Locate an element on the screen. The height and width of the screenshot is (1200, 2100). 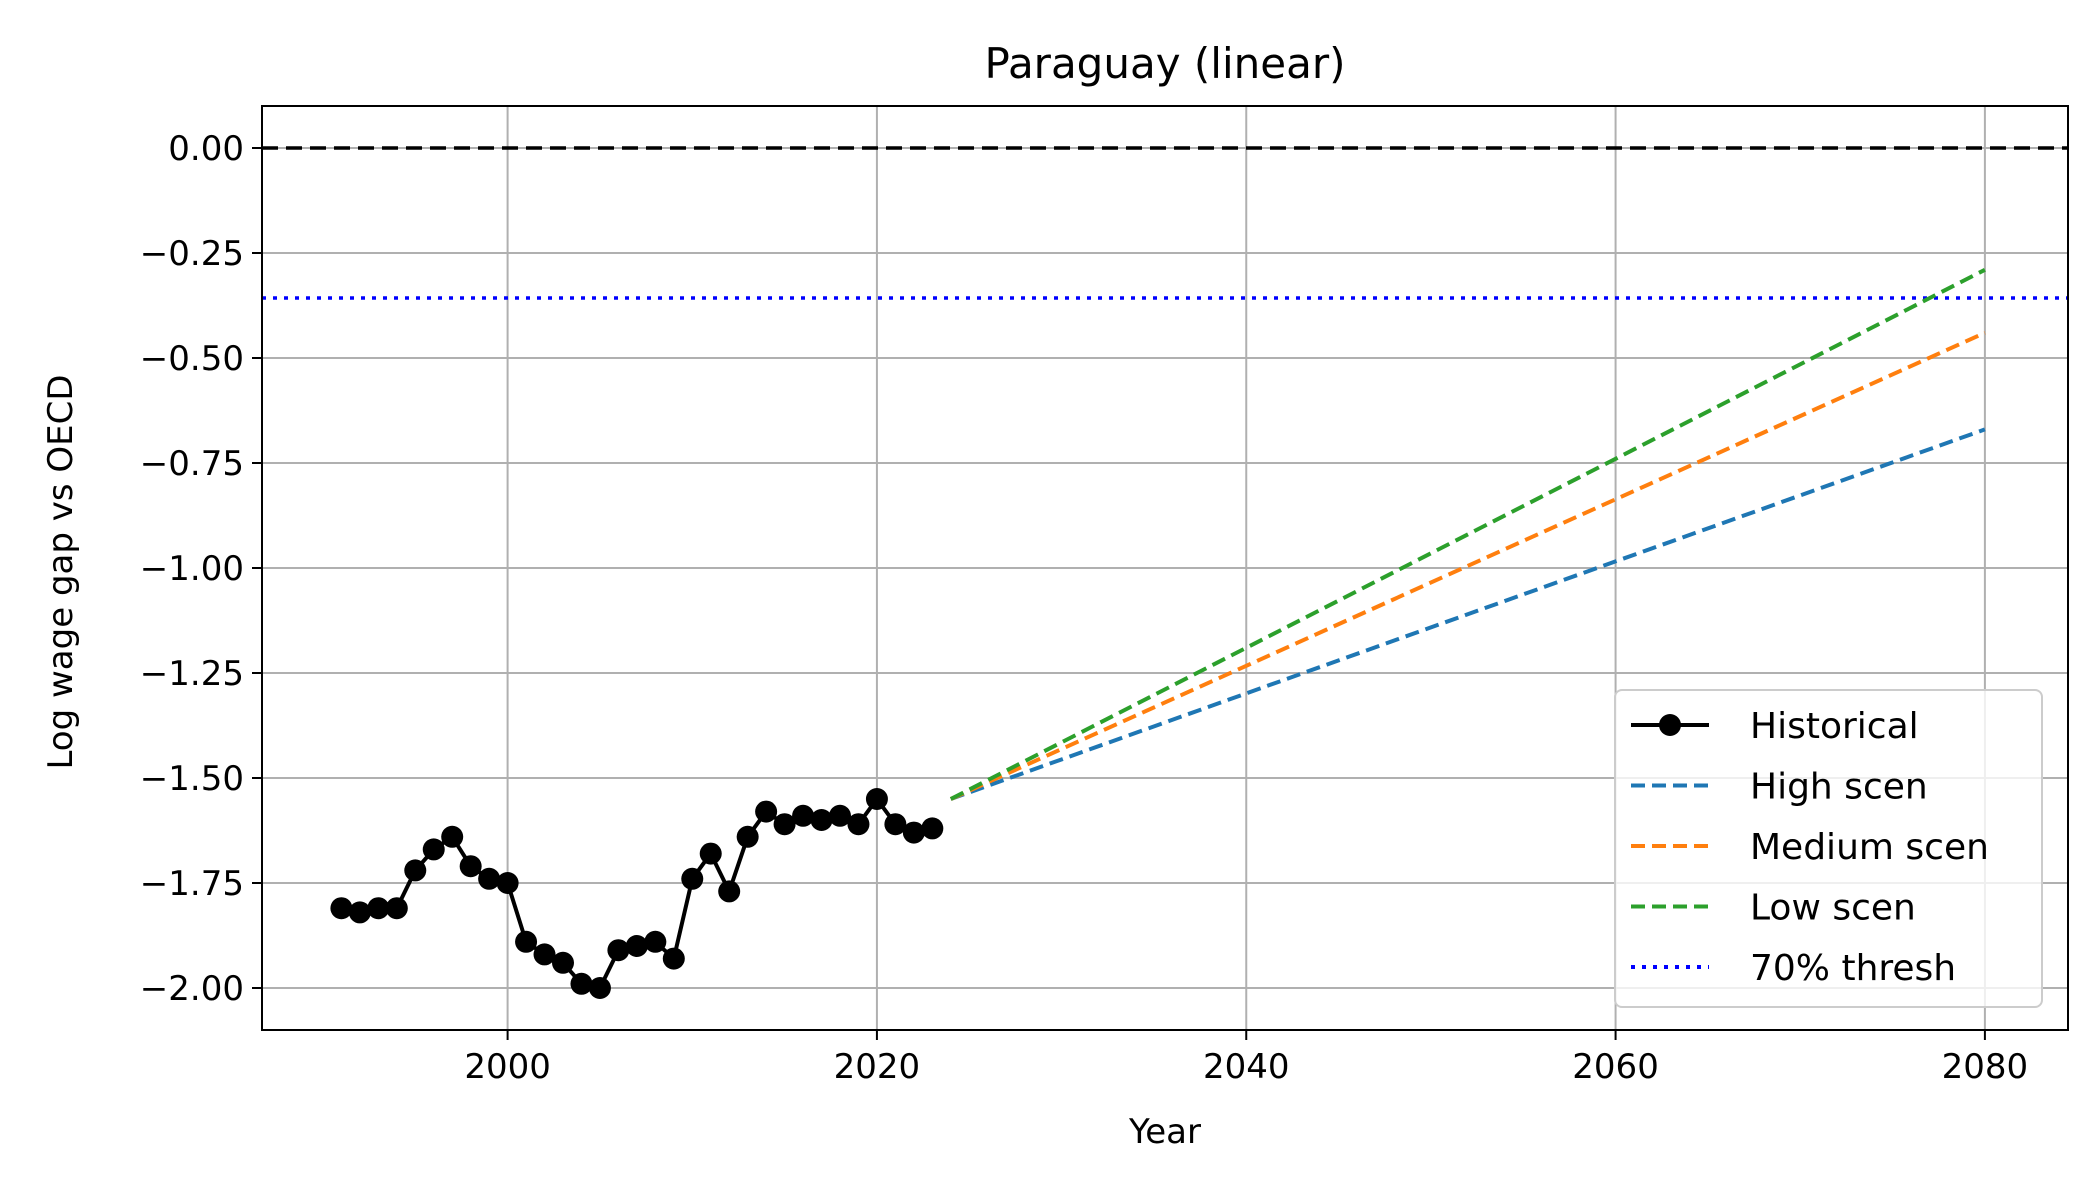
legend-box is located at coordinates (1828, 848).